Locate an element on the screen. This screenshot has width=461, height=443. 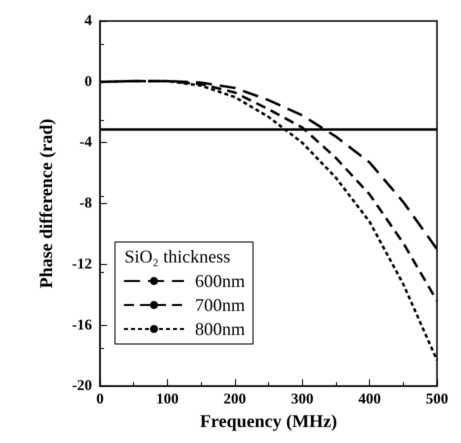
x-tick-label: 300 is located at coordinates (302, 400).